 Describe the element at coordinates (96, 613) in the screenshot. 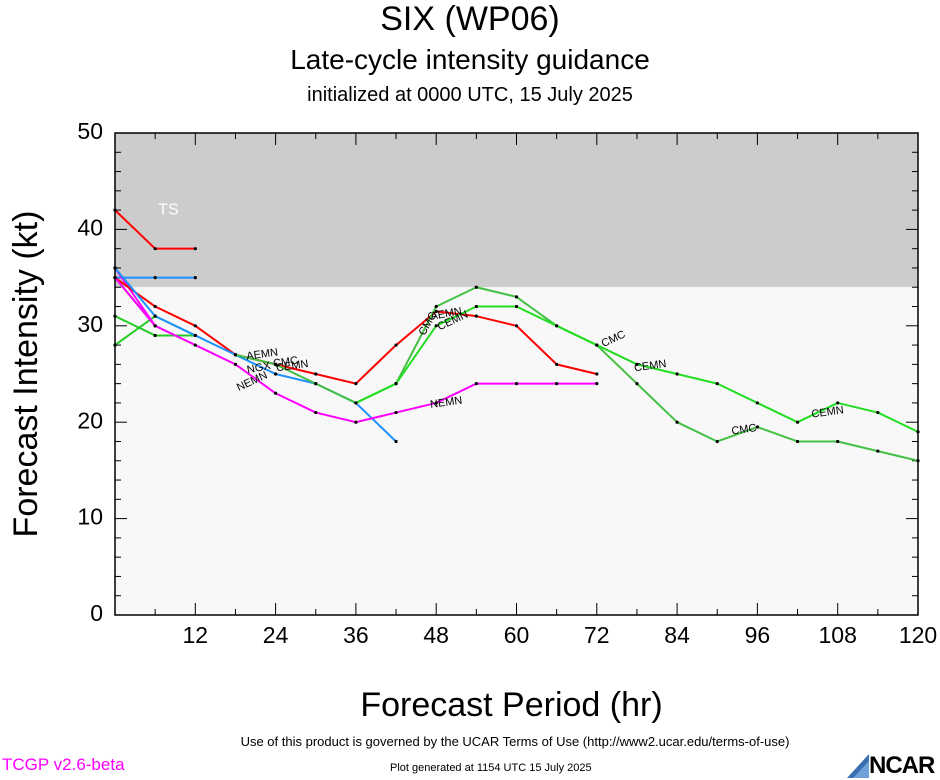

I see `y-tick-label: 0` at that location.